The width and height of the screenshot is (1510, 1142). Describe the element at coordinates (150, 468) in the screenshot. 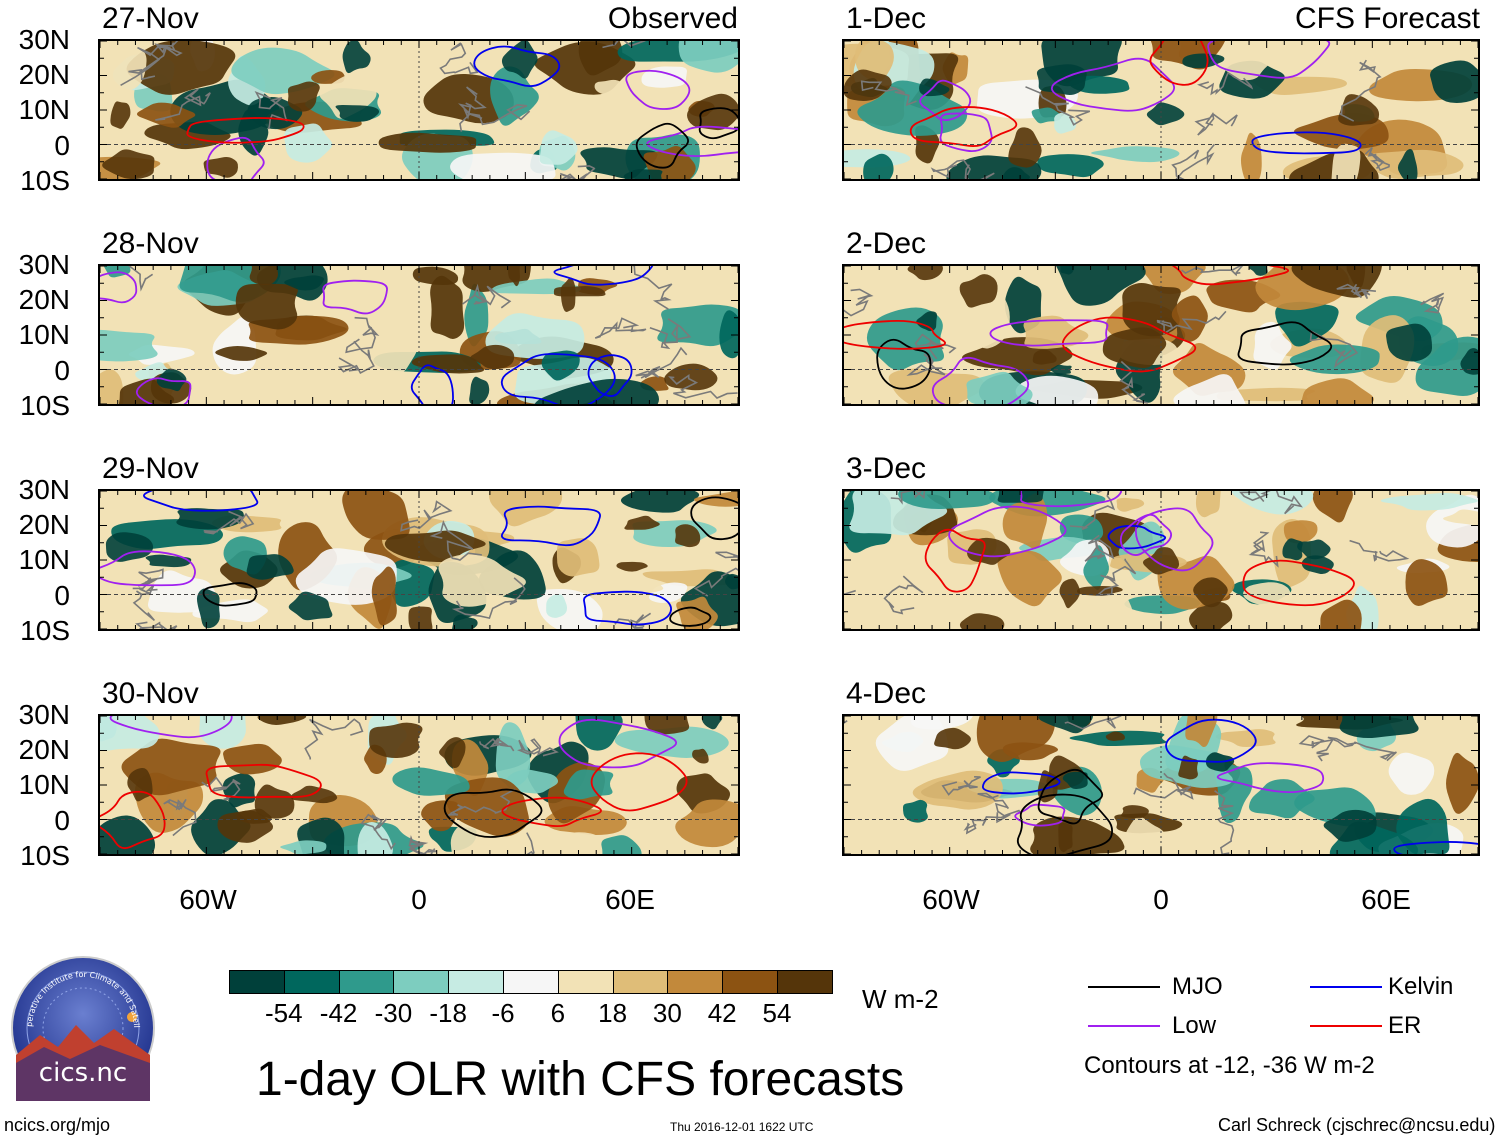

I see `date-label: 29-Nov` at that location.